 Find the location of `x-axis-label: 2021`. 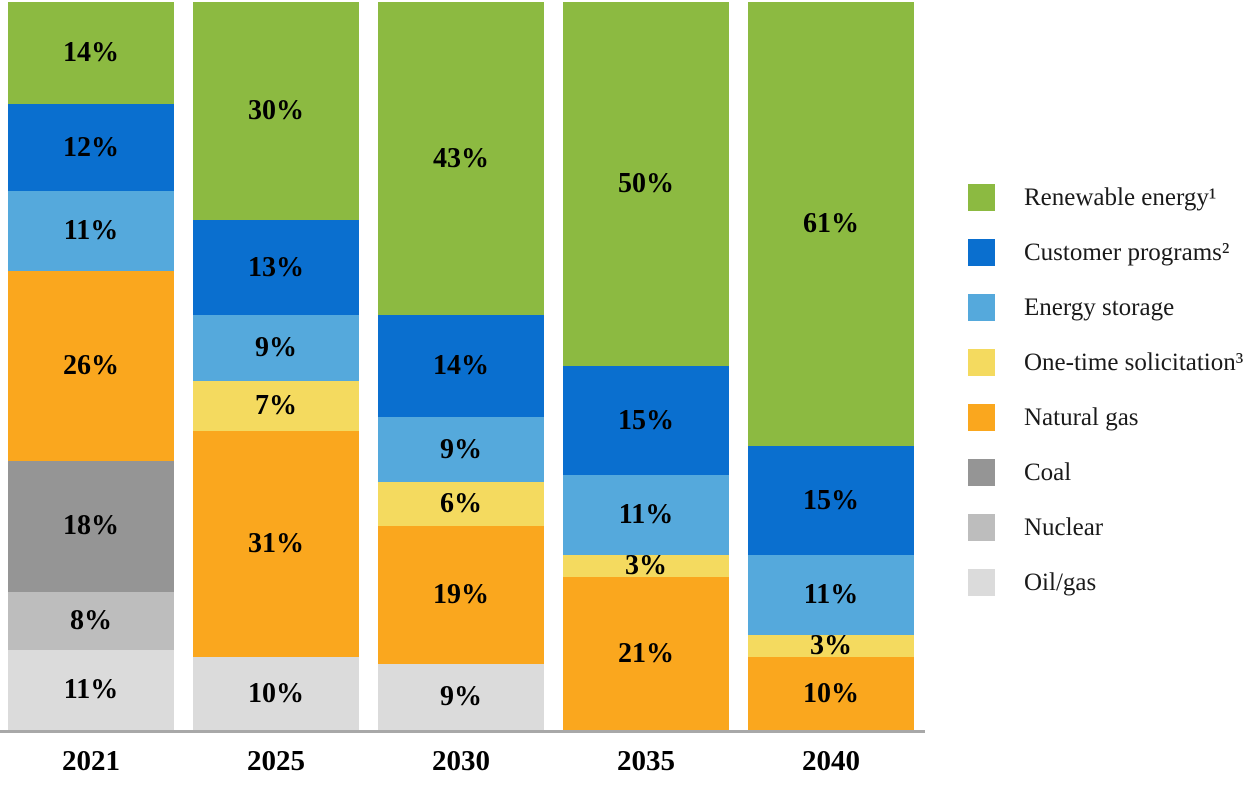

x-axis-label: 2021 is located at coordinates (91, 761).